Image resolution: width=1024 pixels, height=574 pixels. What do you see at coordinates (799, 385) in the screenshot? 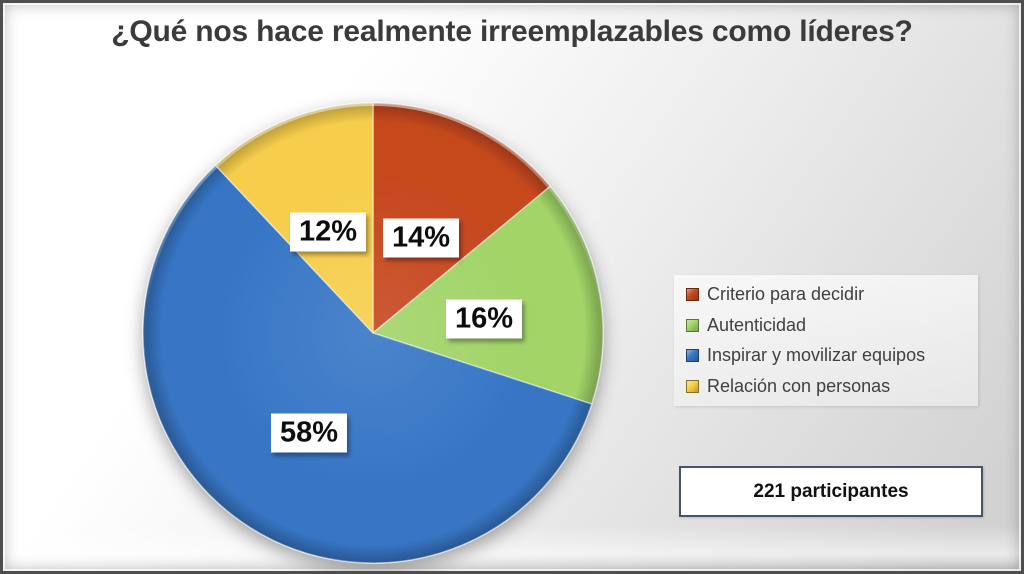
I see `legend-item-label: Relación con personas` at bounding box center [799, 385].